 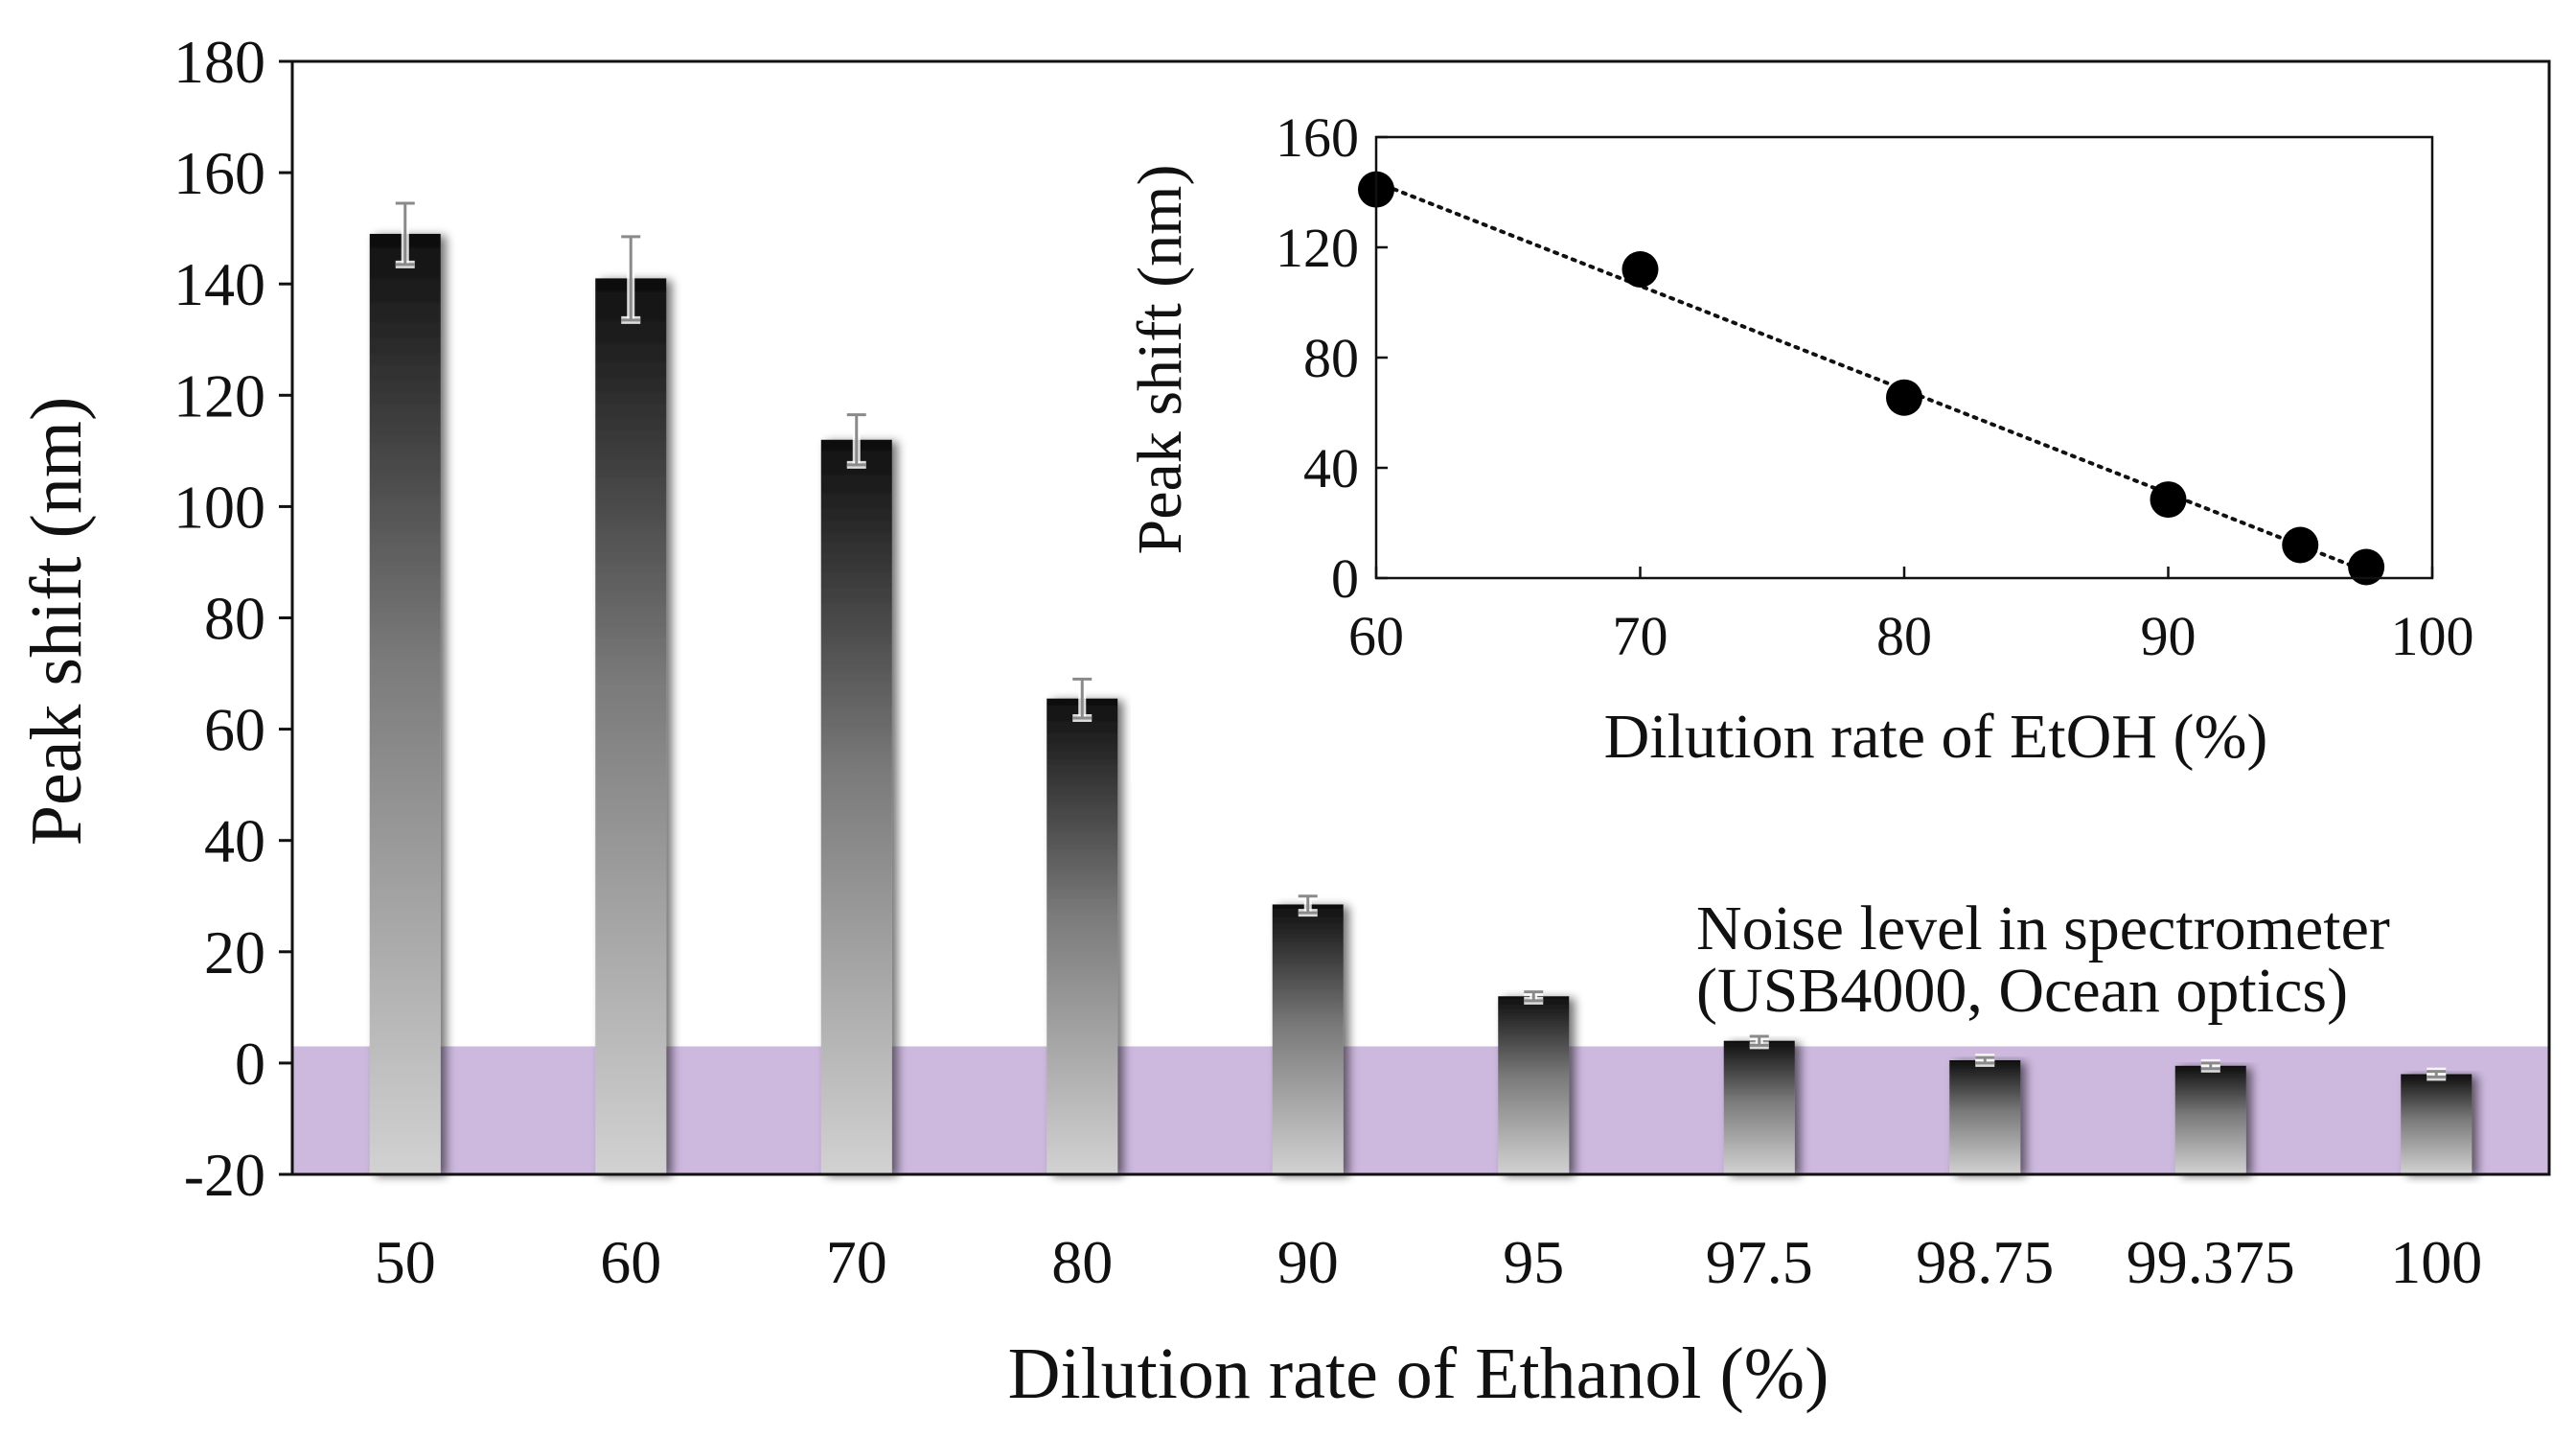 I want to click on noise-level-band, so click(x=1420, y=1110).